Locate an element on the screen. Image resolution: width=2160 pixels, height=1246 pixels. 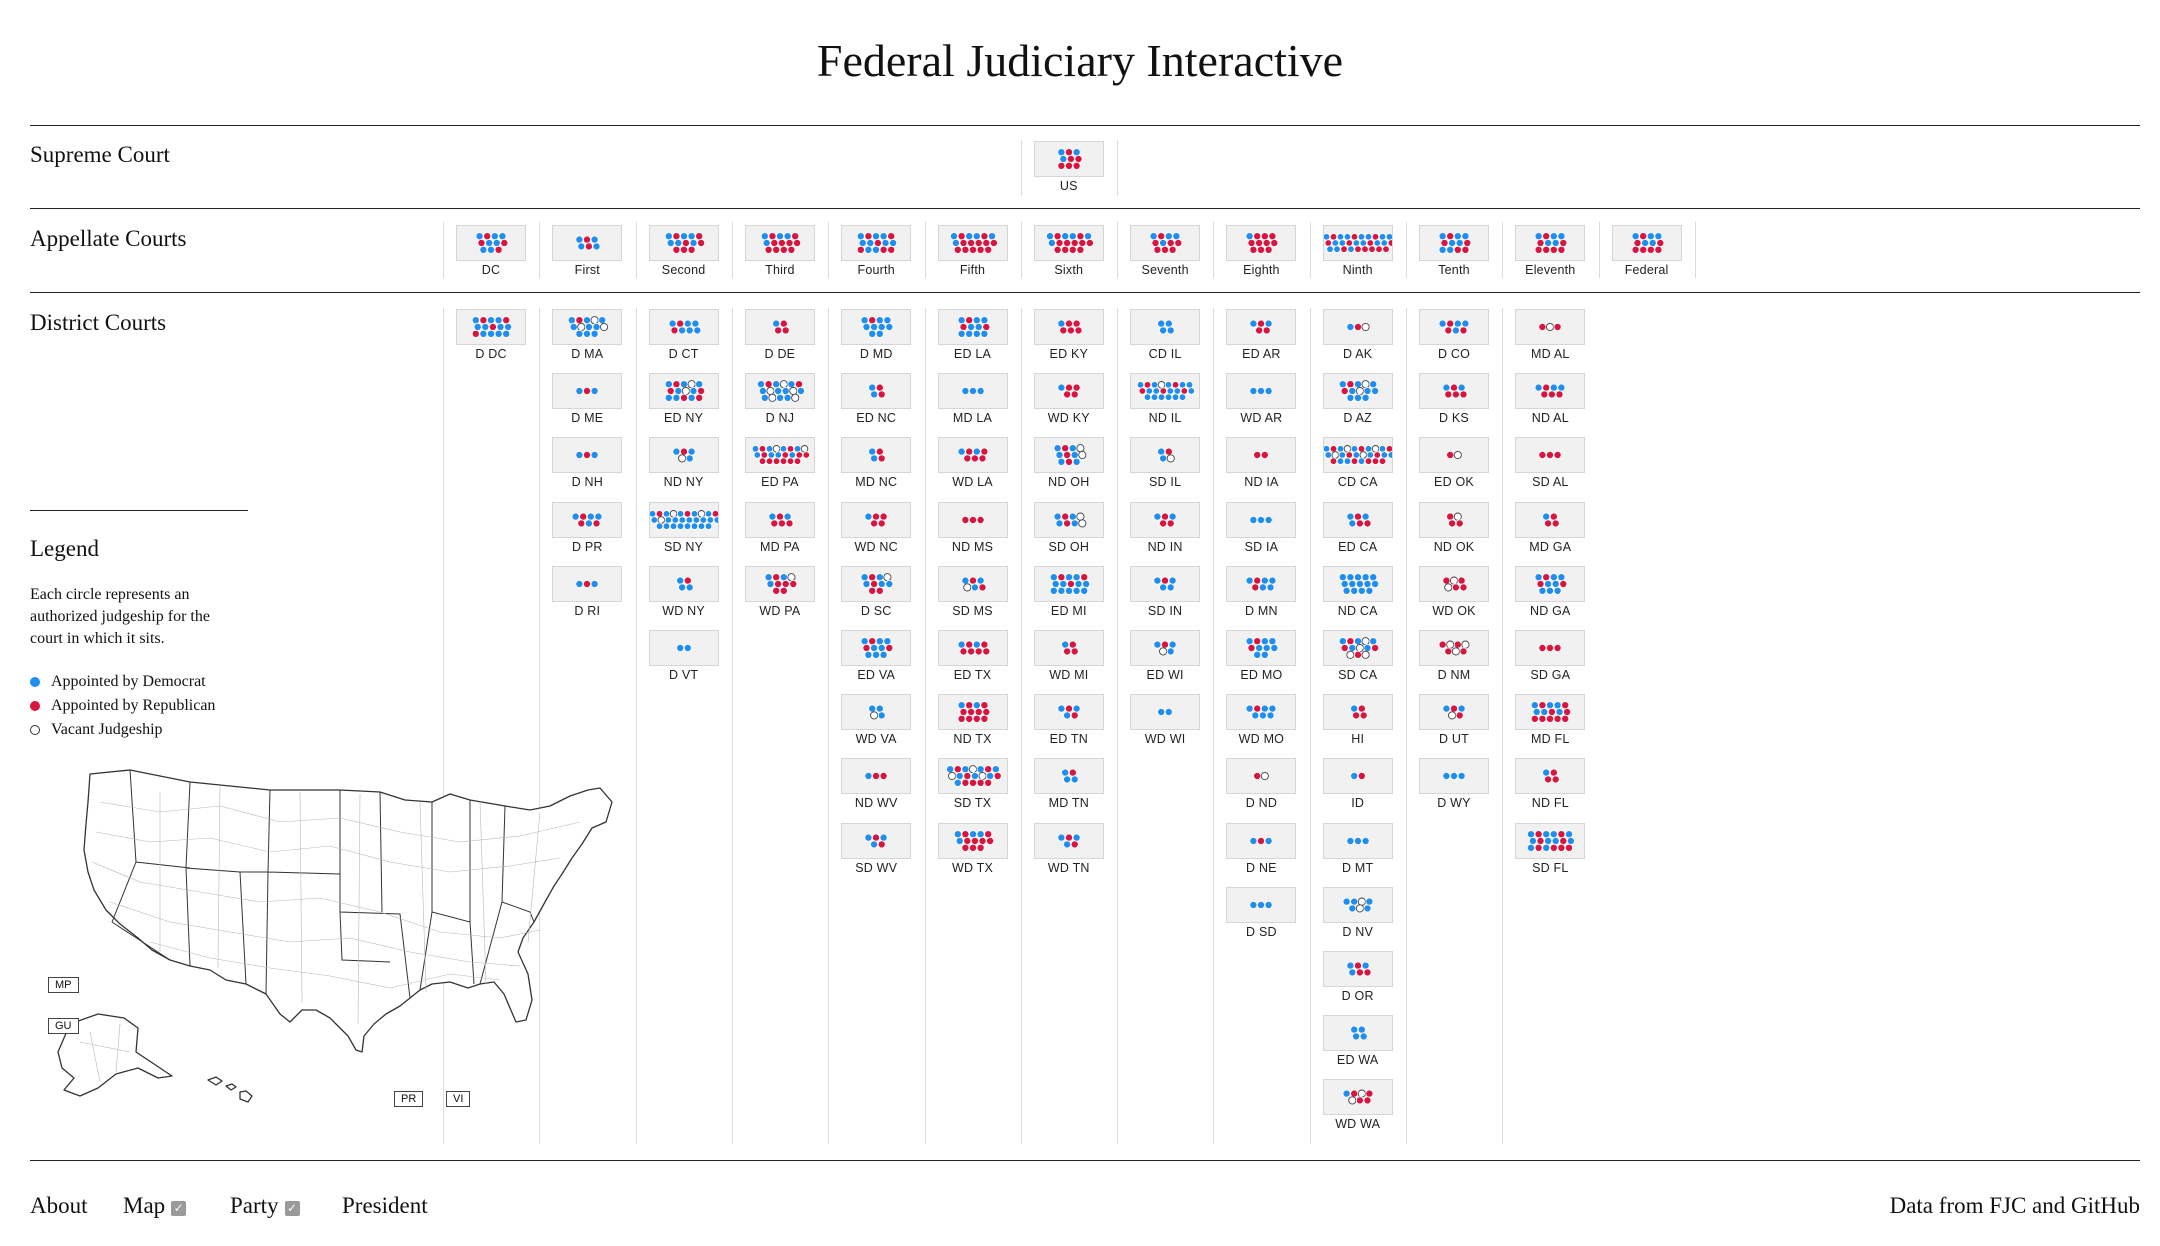
us-district-map is located at coordinates (335, 937).